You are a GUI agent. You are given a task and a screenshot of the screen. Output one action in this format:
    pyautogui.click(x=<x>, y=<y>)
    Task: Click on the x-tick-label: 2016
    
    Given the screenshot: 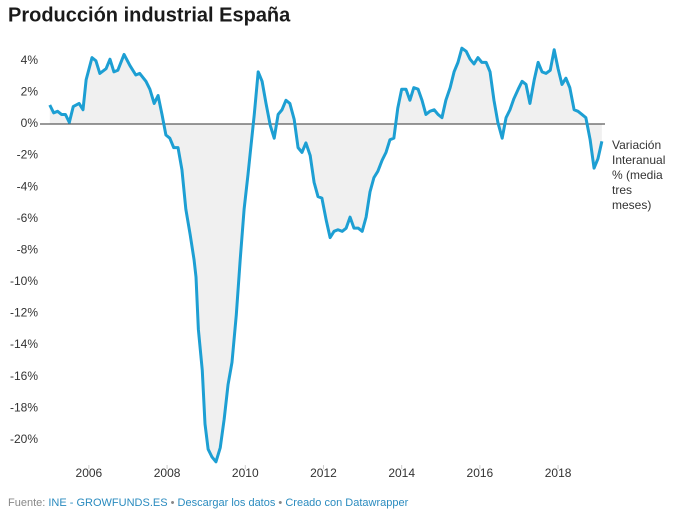 What is the action you would take?
    pyautogui.click(x=480, y=473)
    